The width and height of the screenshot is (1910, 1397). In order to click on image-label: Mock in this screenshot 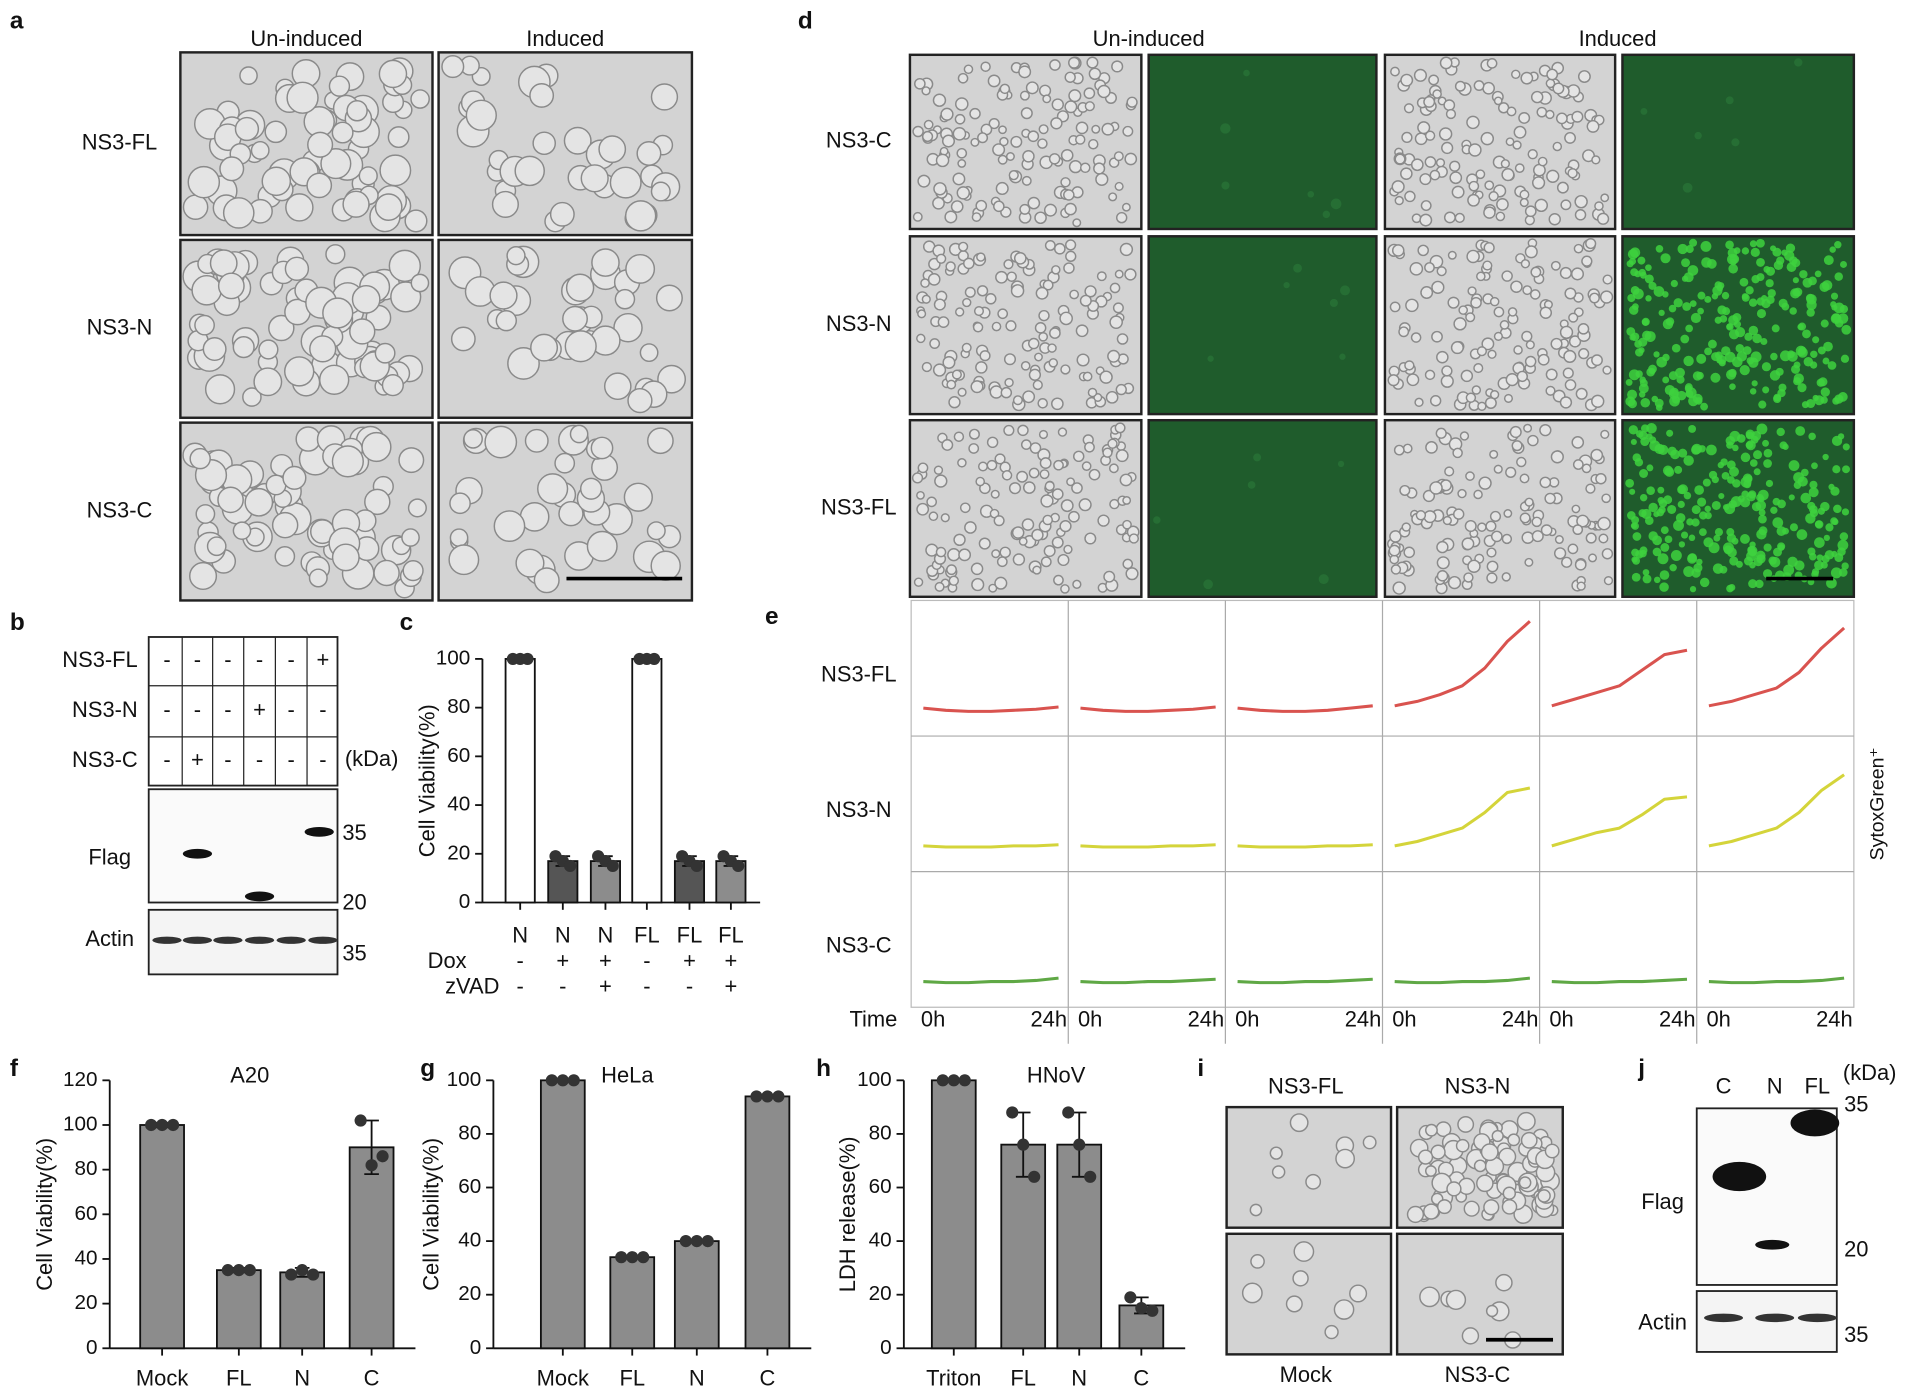, I will do `click(1306, 1374)`.